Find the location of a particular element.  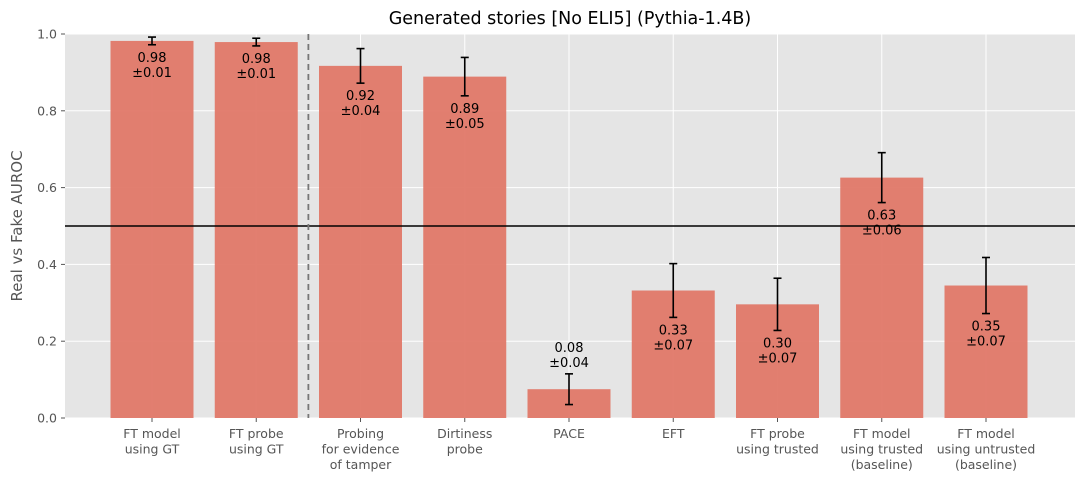

bar-value-label: 0.30 is located at coordinates (777, 343).